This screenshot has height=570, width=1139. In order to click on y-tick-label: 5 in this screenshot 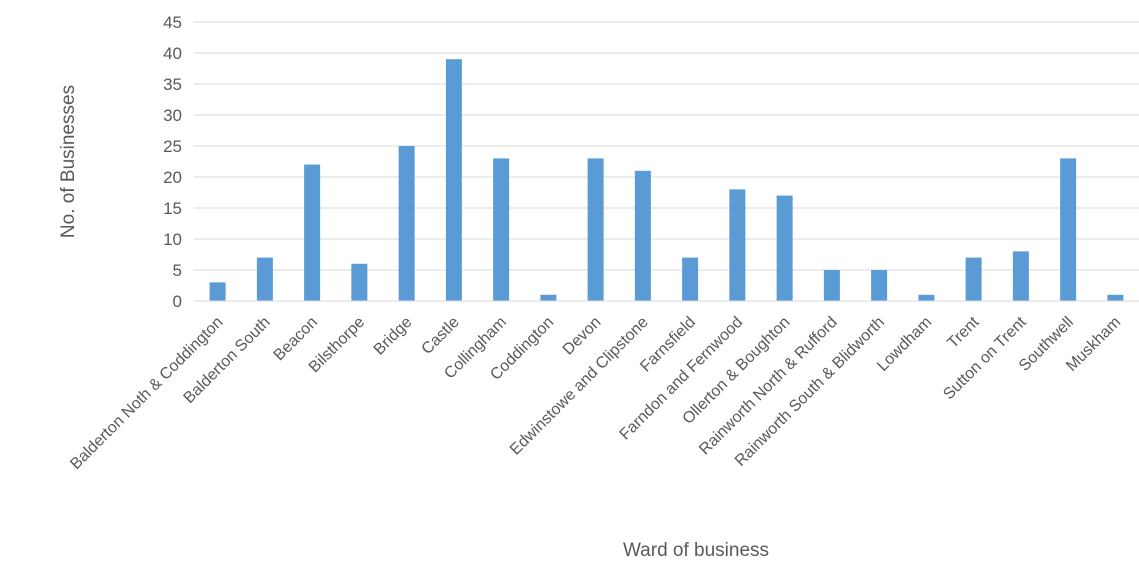, I will do `click(177, 270)`.